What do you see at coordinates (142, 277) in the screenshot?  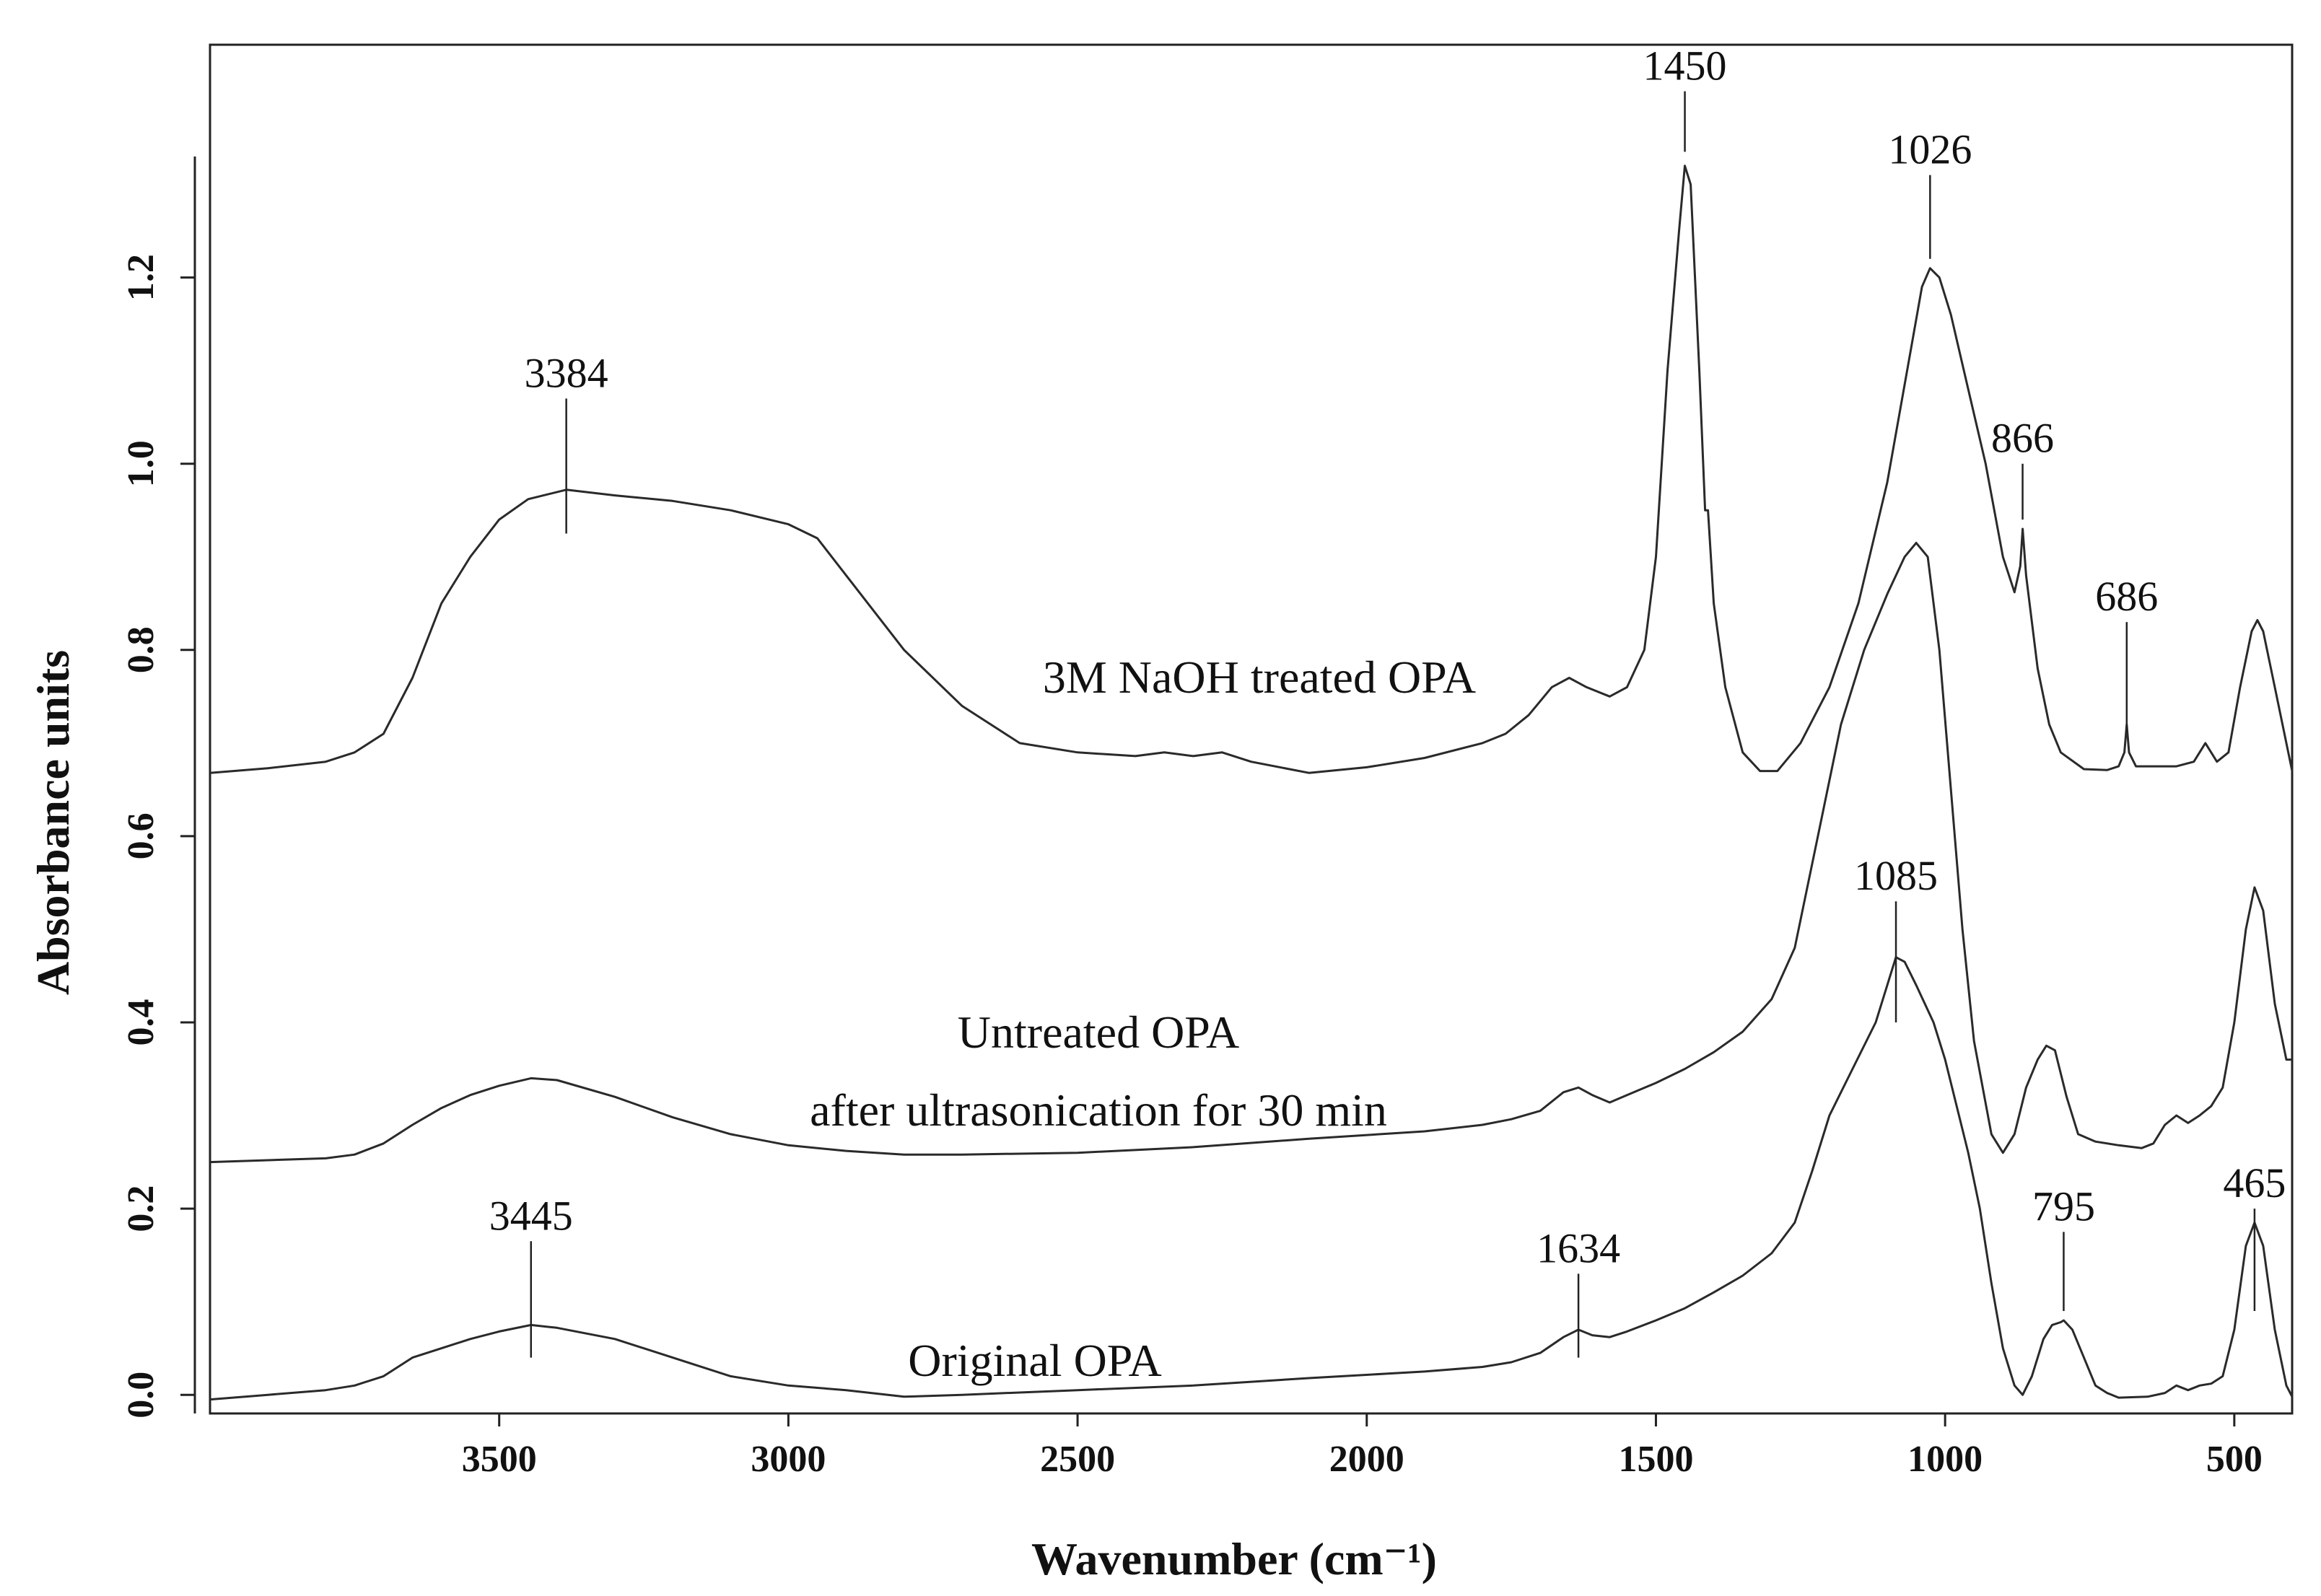 I see `y-tick-label: 1.2` at bounding box center [142, 277].